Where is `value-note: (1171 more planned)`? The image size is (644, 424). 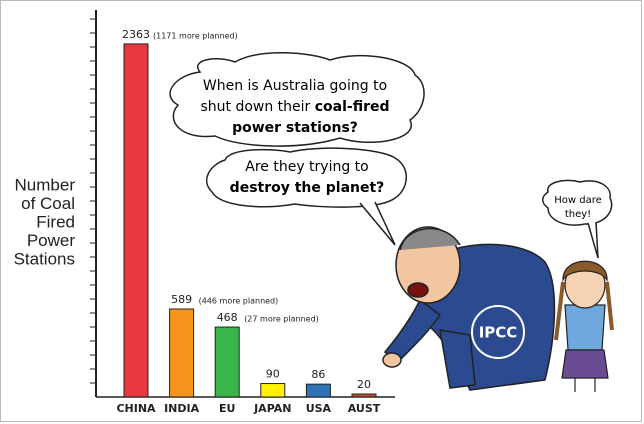
value-note: (1171 more planned) is located at coordinates (195, 35).